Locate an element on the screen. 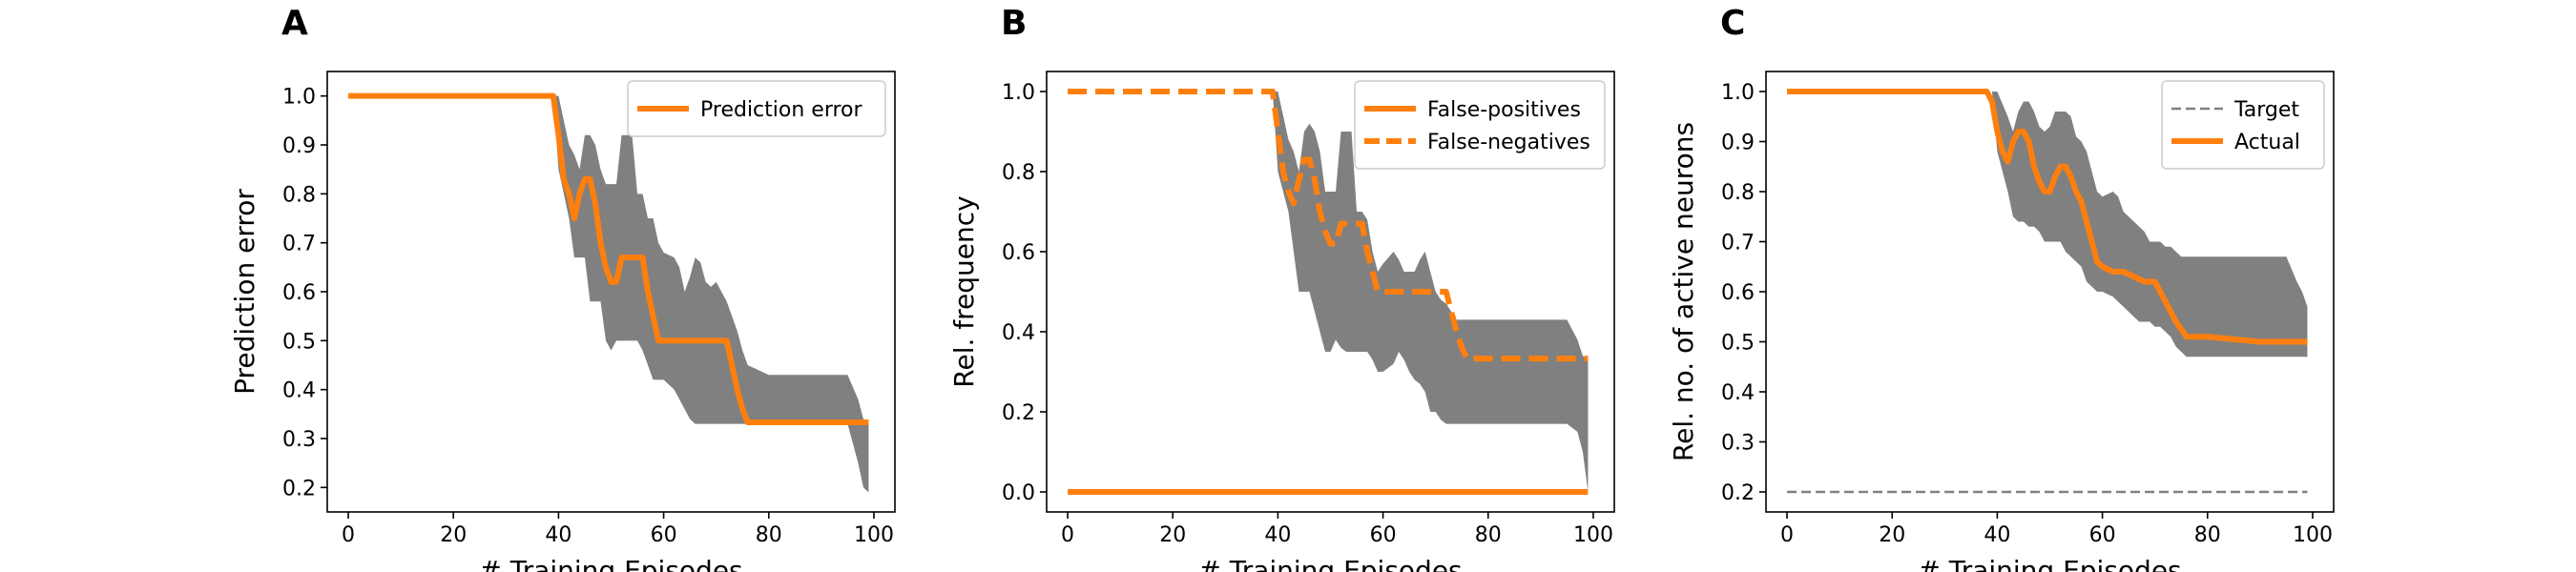 This screenshot has height=572, width=2576. legend-label: Prediction error is located at coordinates (781, 110).